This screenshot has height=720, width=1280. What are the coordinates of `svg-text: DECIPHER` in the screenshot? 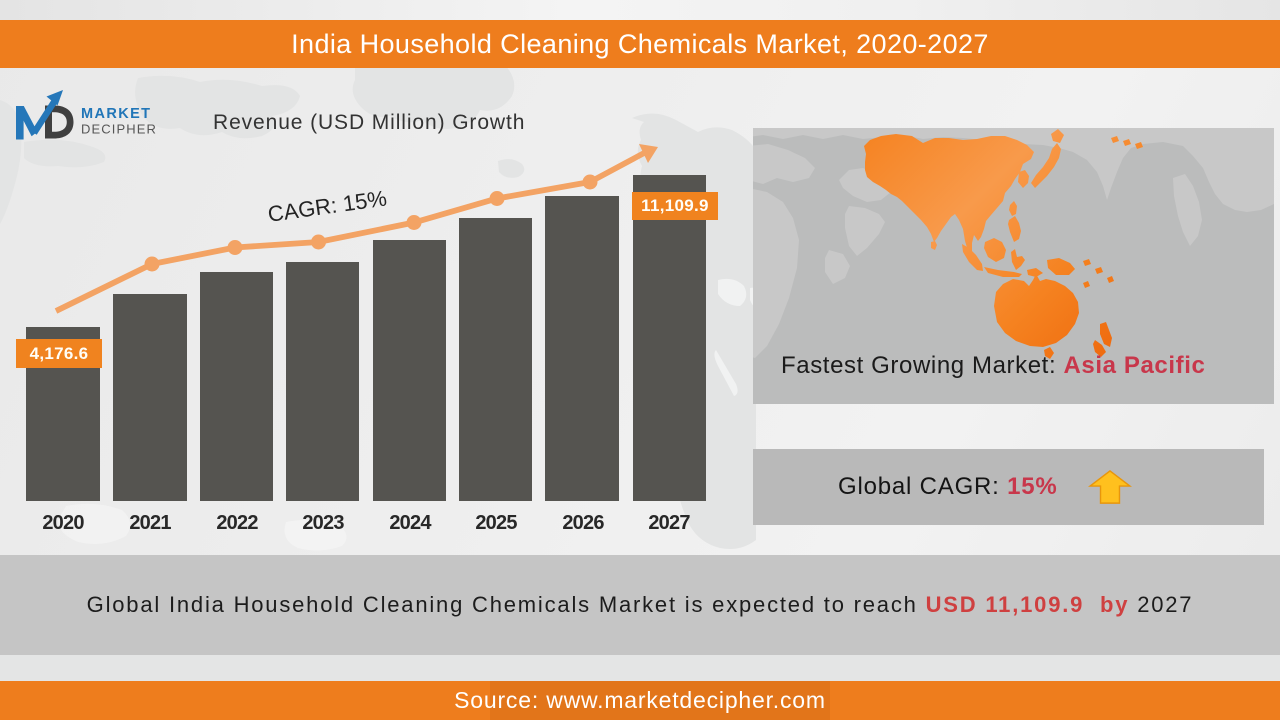 It's located at (119, 129).